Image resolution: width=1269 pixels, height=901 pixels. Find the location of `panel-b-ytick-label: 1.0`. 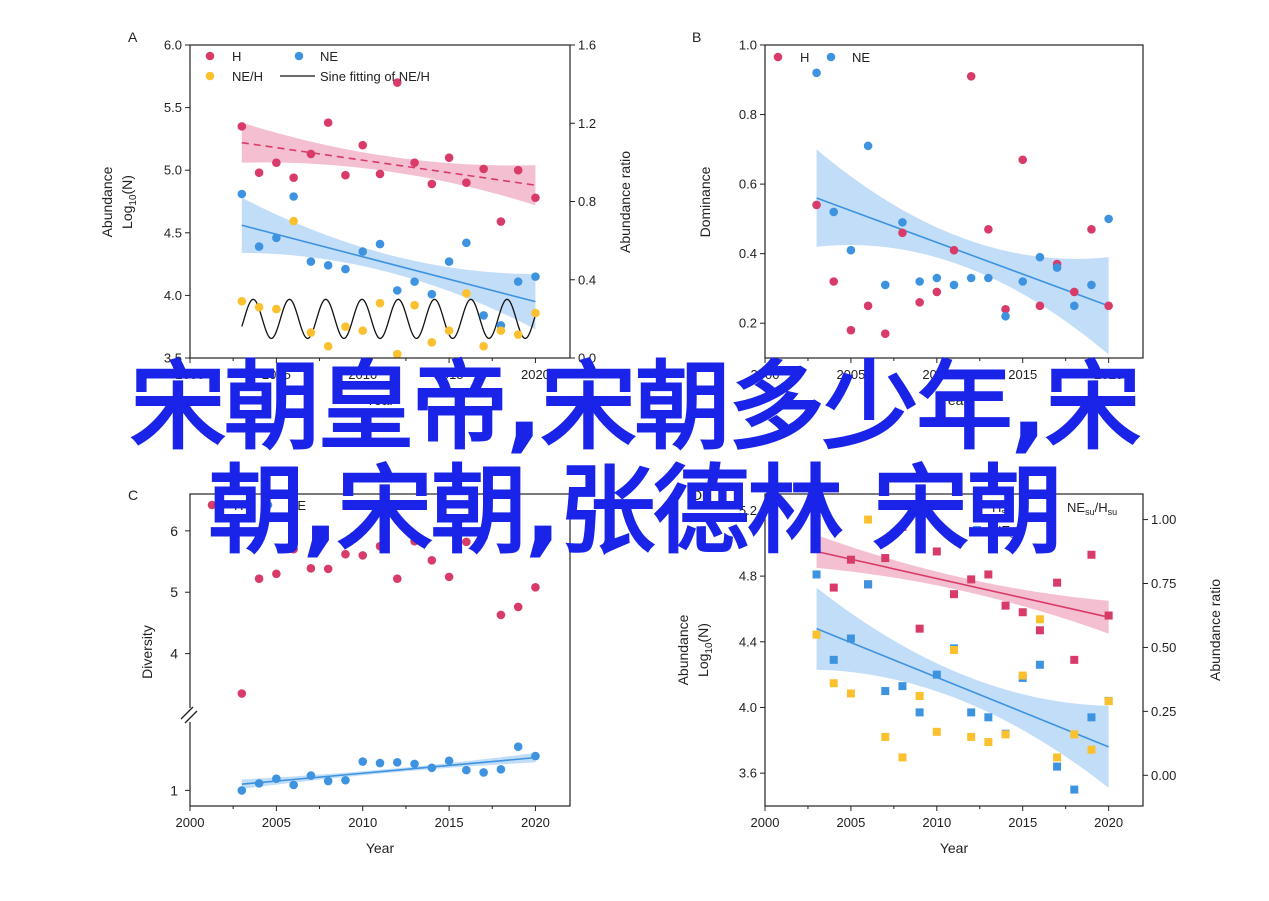

panel-b-ytick-label: 1.0 is located at coordinates (748, 45).